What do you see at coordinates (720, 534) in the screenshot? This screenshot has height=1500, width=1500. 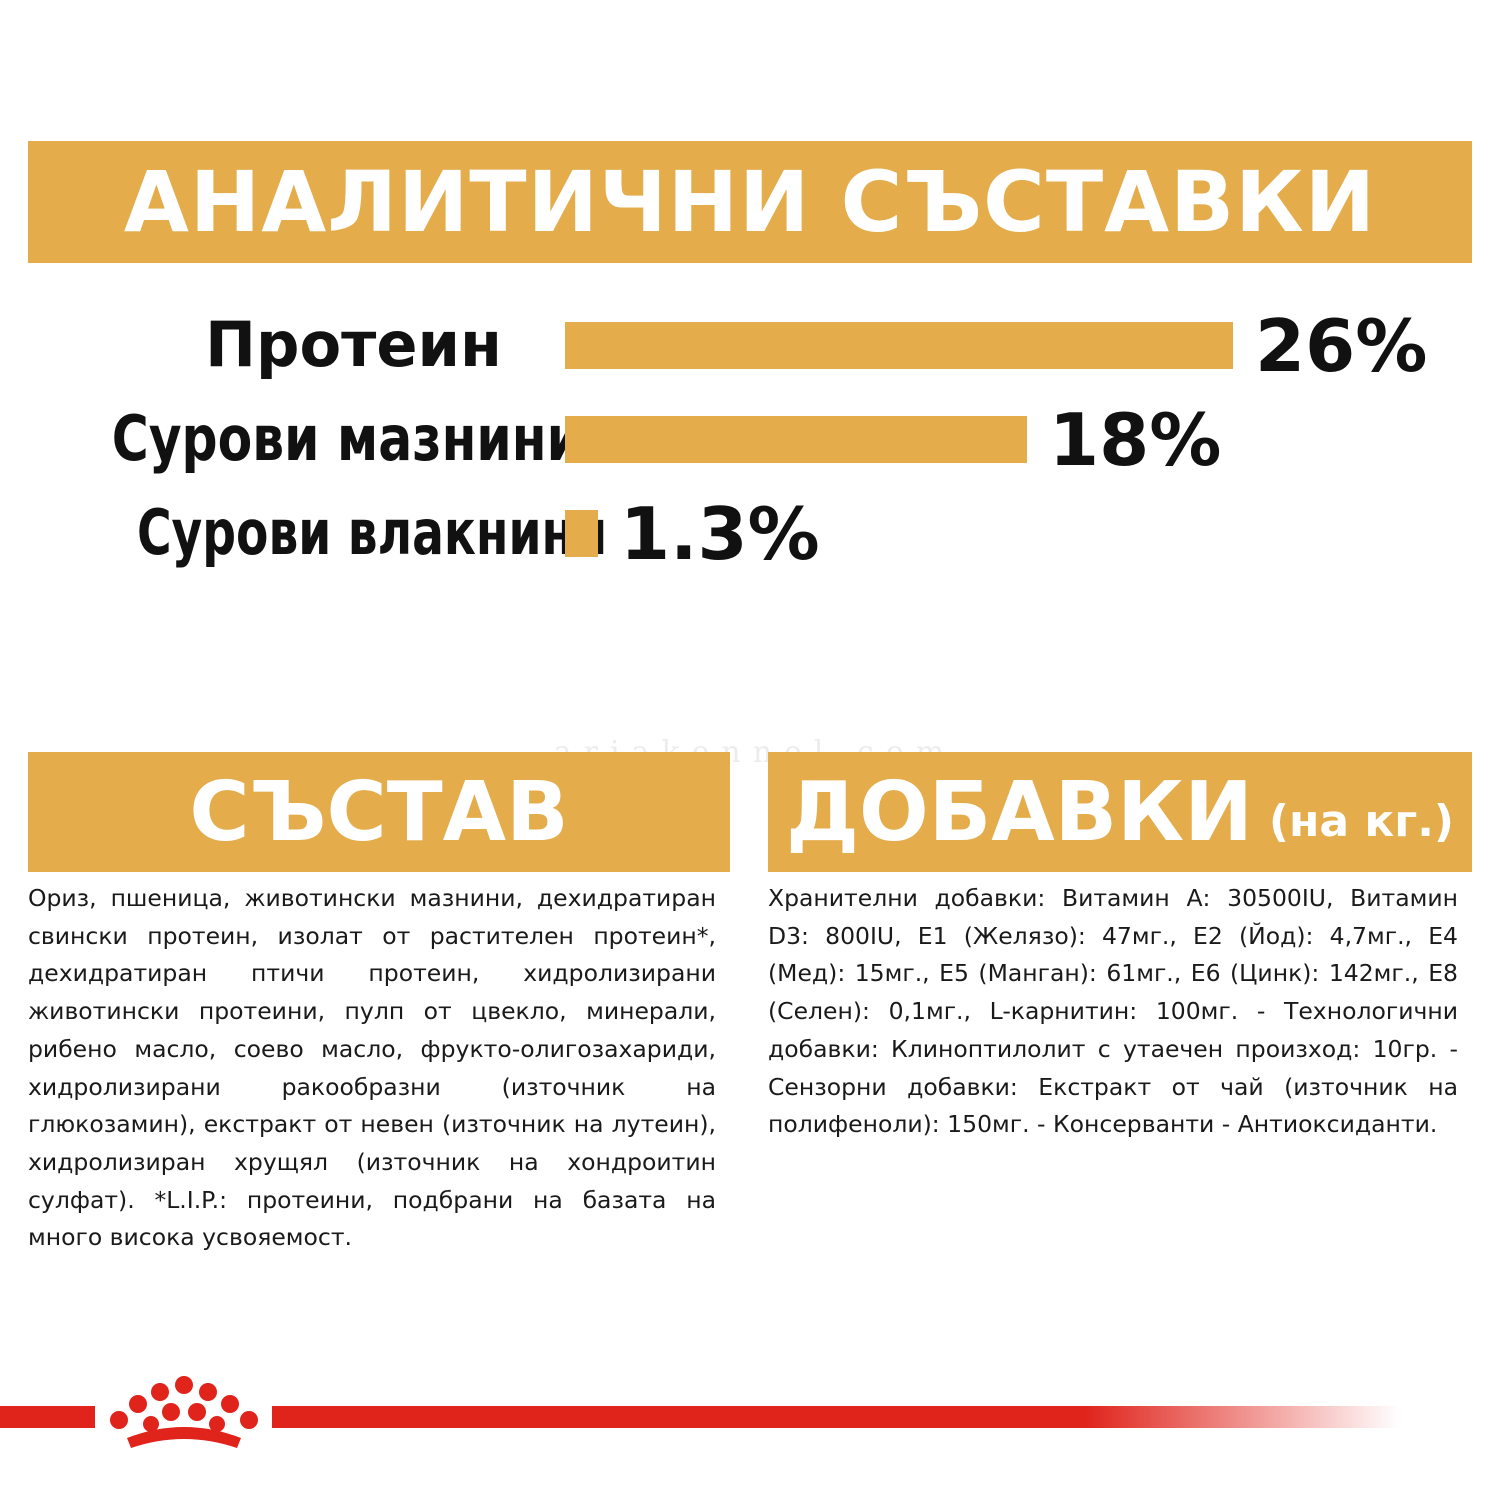 I see `row-percent-fiber: 1.3%` at bounding box center [720, 534].